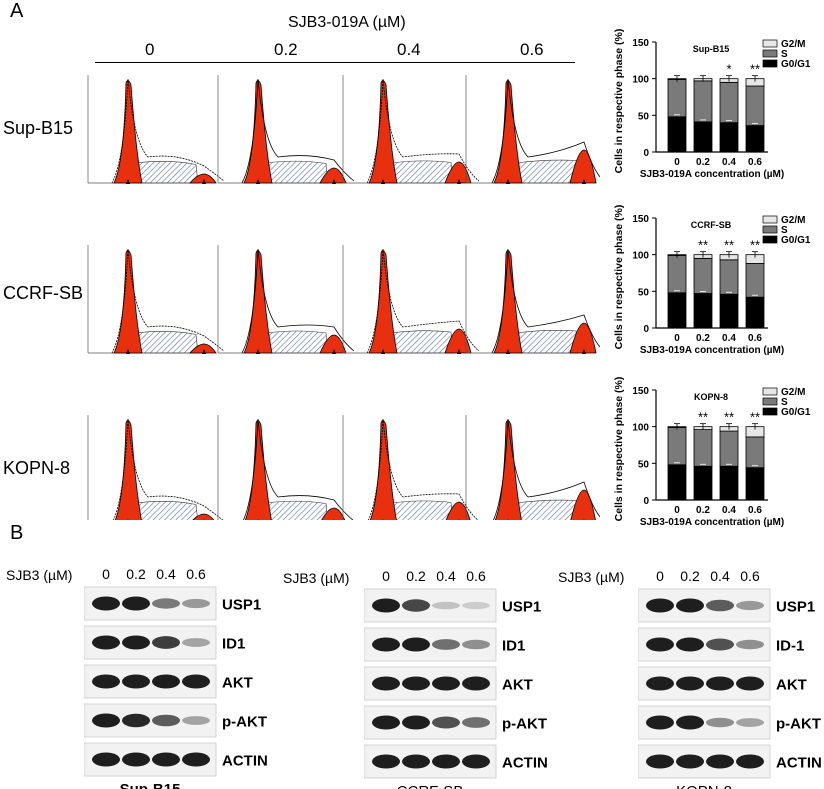 The image size is (824, 789). I want to click on protein-label: ACTIN, so click(245, 761).